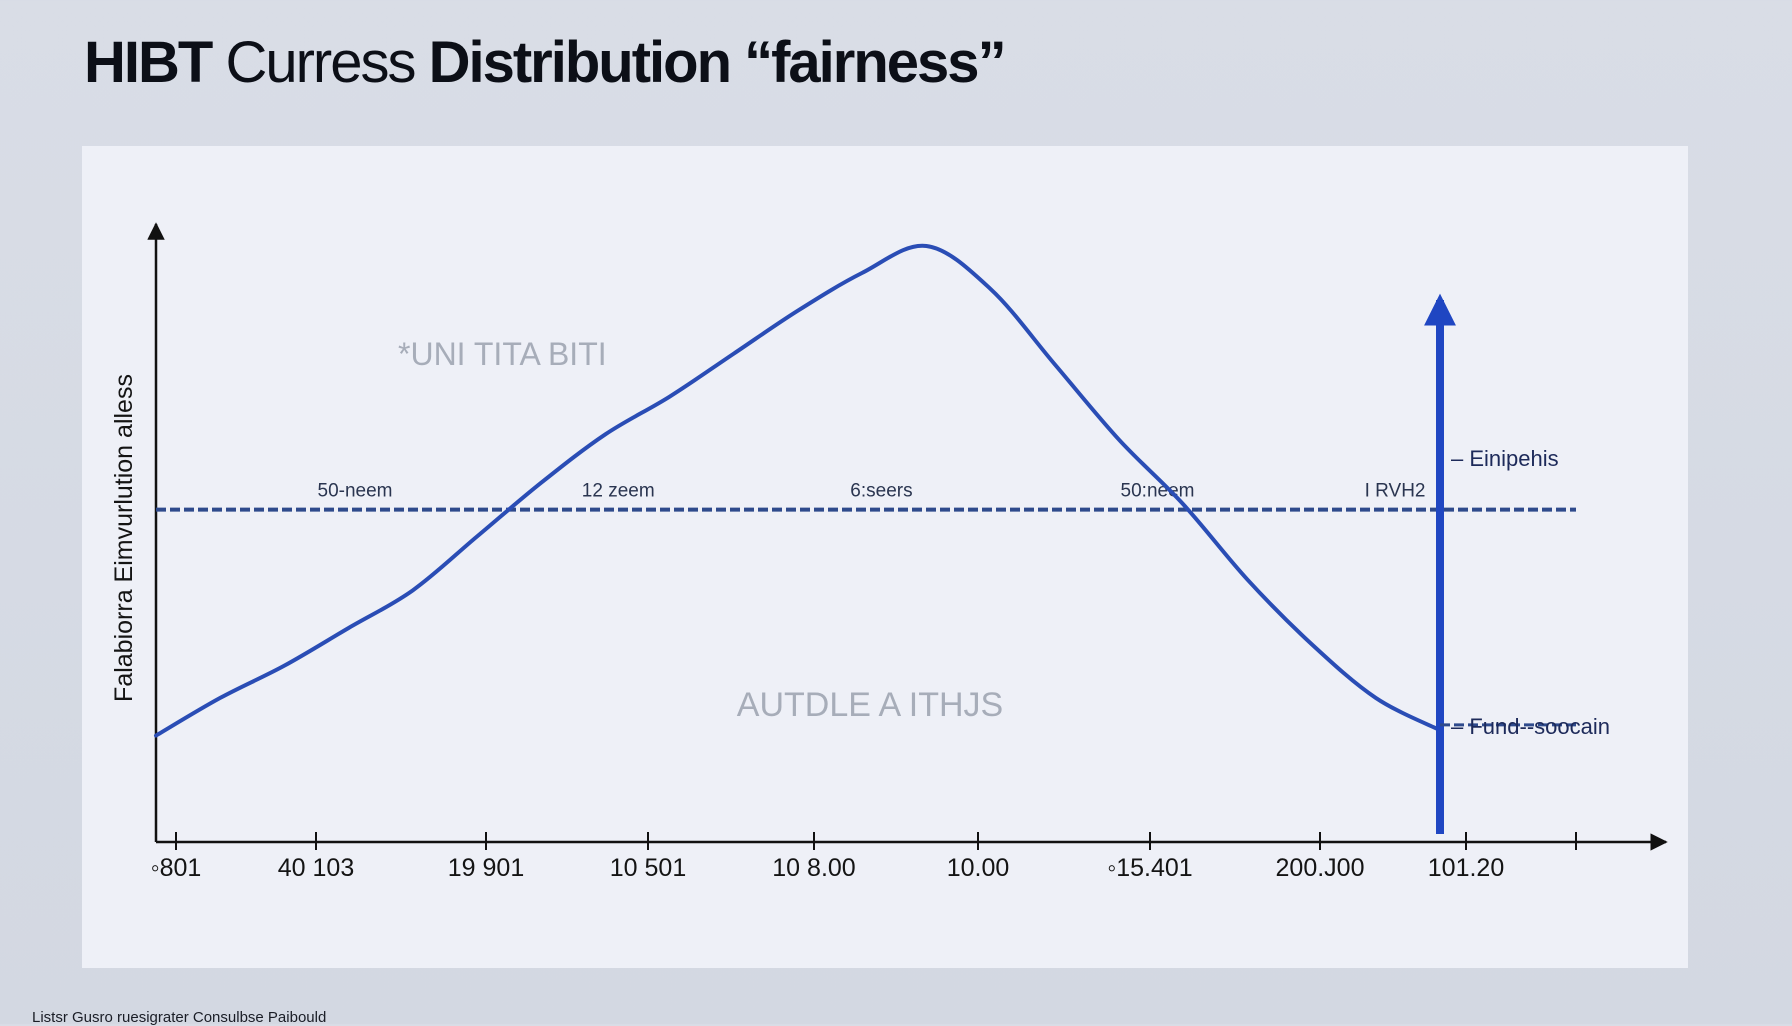  Describe the element at coordinates (486, 868) in the screenshot. I see `x-tick-label: 19 901` at that location.